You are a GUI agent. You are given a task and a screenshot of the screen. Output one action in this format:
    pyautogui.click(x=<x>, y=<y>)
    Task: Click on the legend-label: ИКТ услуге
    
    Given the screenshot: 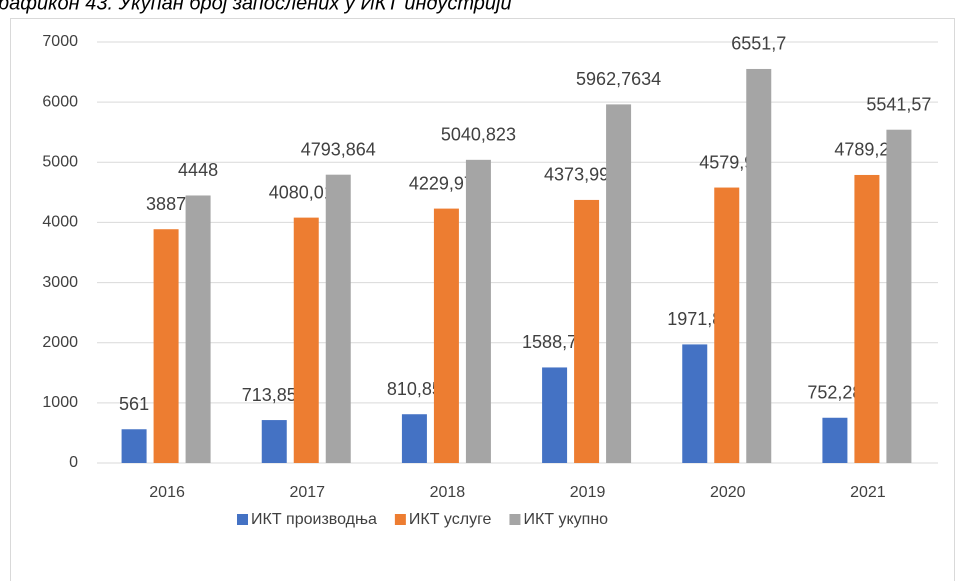 What is the action you would take?
    pyautogui.click(x=450, y=519)
    